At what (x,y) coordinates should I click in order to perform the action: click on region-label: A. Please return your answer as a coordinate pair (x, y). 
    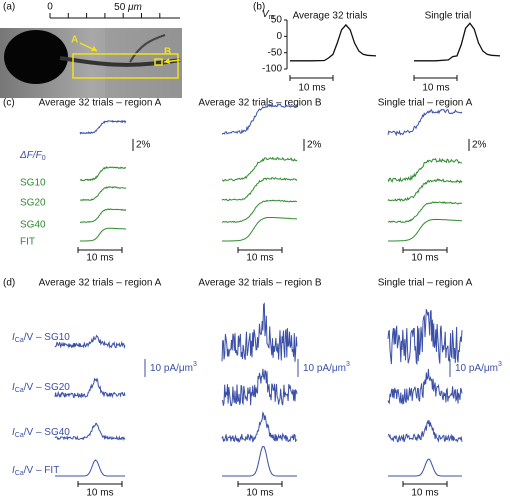
    Looking at the image, I should click on (74, 40).